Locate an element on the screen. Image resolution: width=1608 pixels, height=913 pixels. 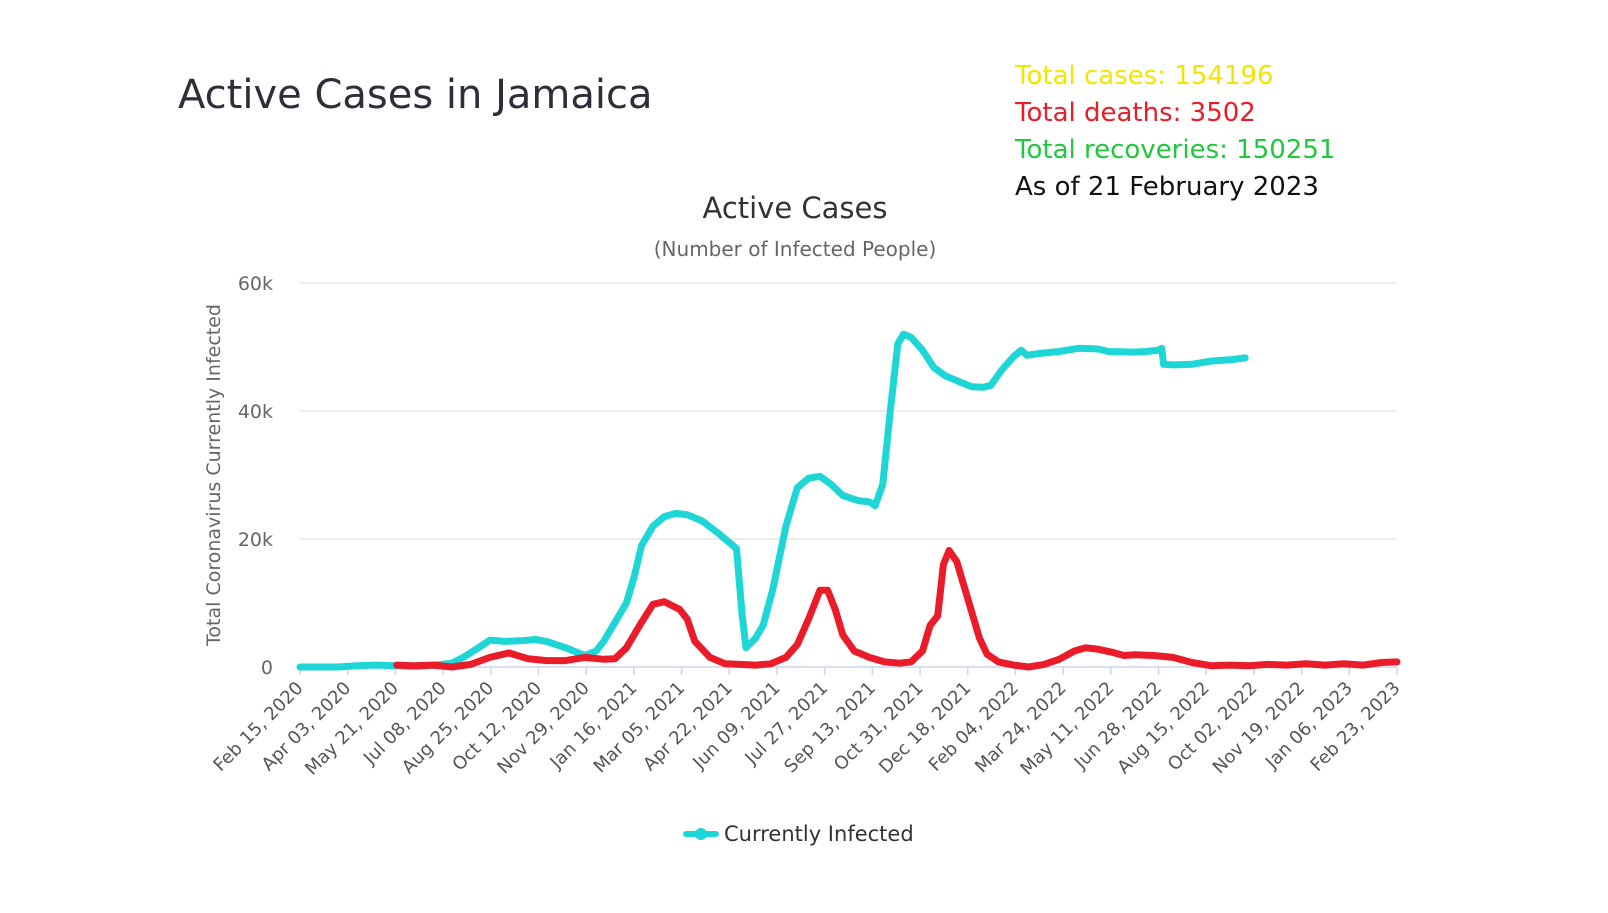
chart-subtitle: (Number of Infected People) is located at coordinates (795, 249).